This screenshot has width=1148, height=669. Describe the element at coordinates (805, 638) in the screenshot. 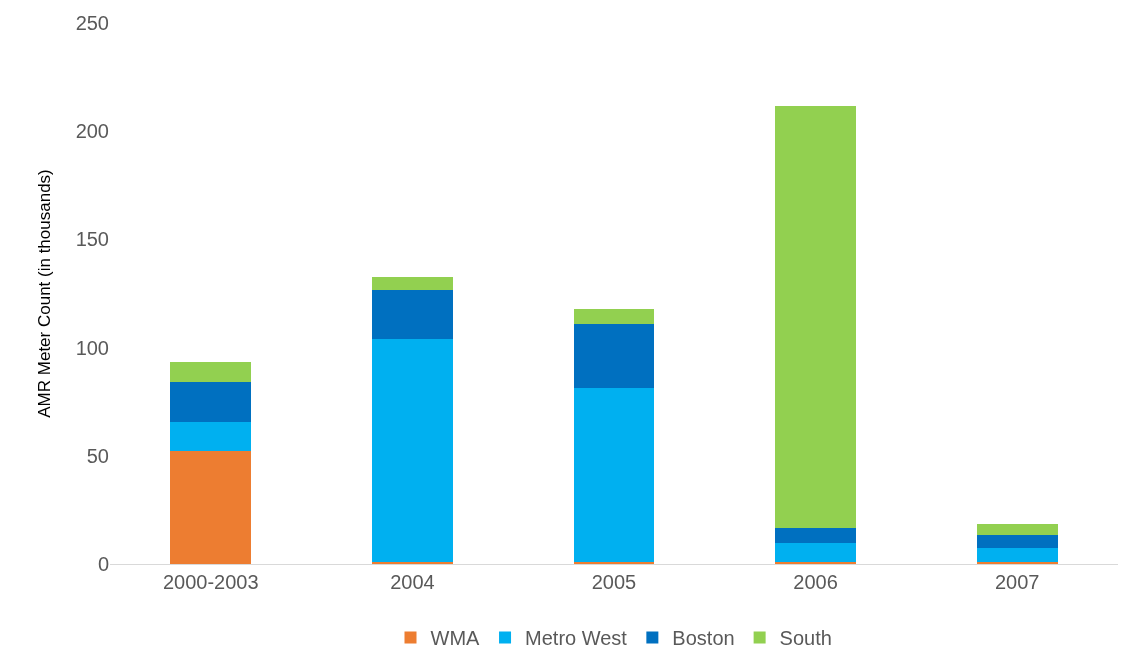

I see `legend-label: South` at that location.